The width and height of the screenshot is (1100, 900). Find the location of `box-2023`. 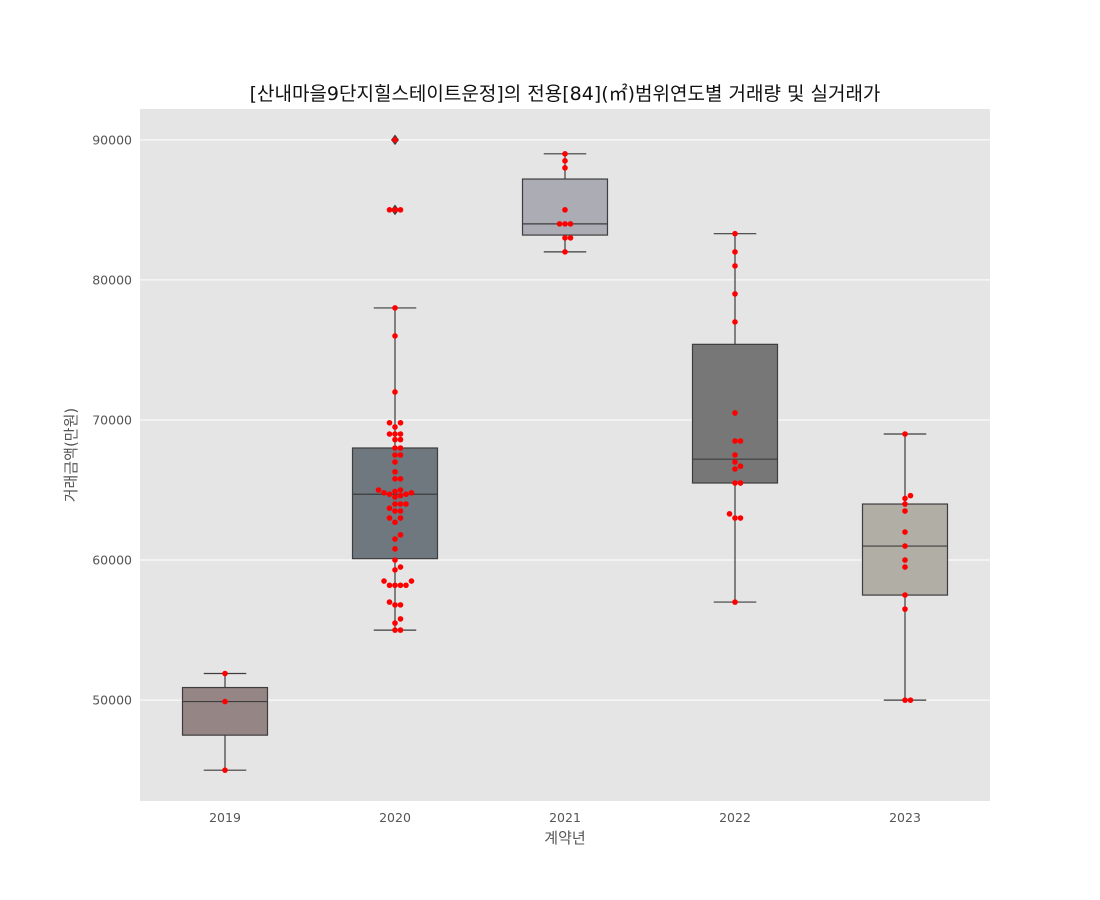

box-2023 is located at coordinates (905, 549).